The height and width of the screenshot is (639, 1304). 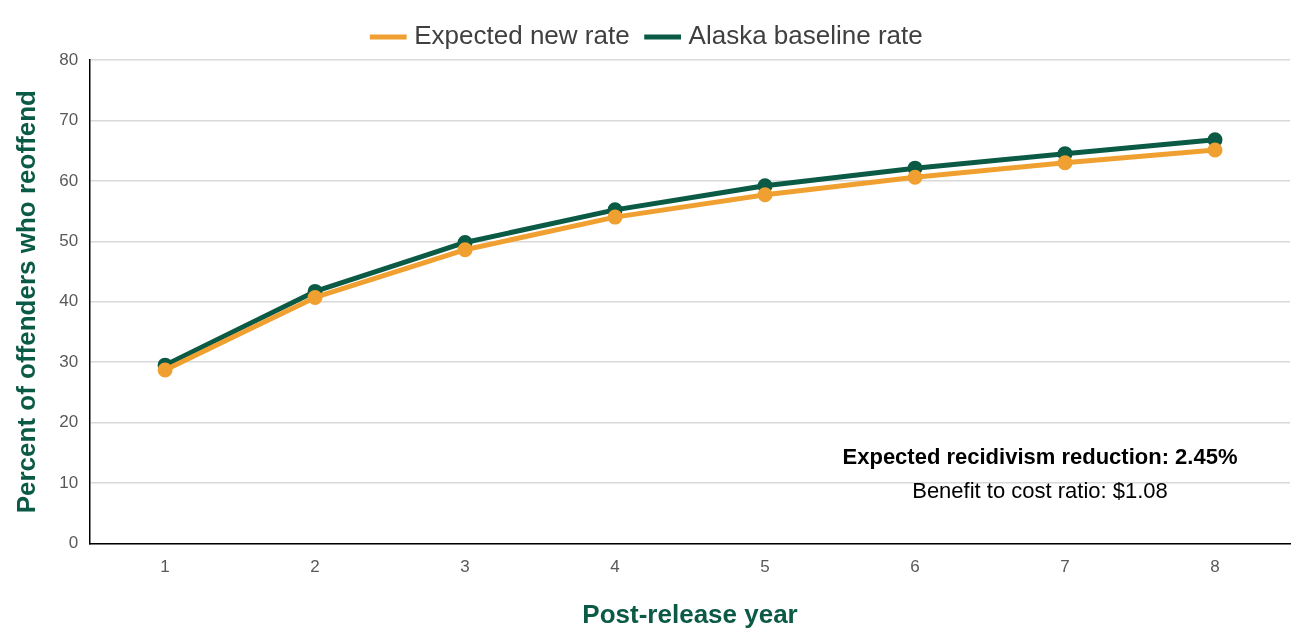 I want to click on x-axis-title: Post-release year, so click(x=690, y=613).